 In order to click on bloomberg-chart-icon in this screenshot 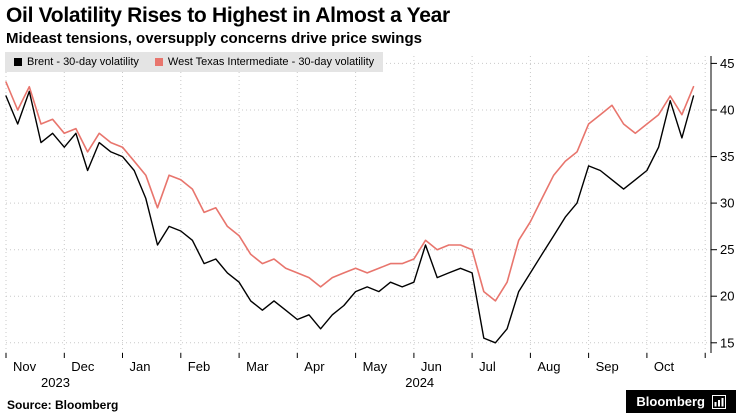, I will do `click(719, 401)`.